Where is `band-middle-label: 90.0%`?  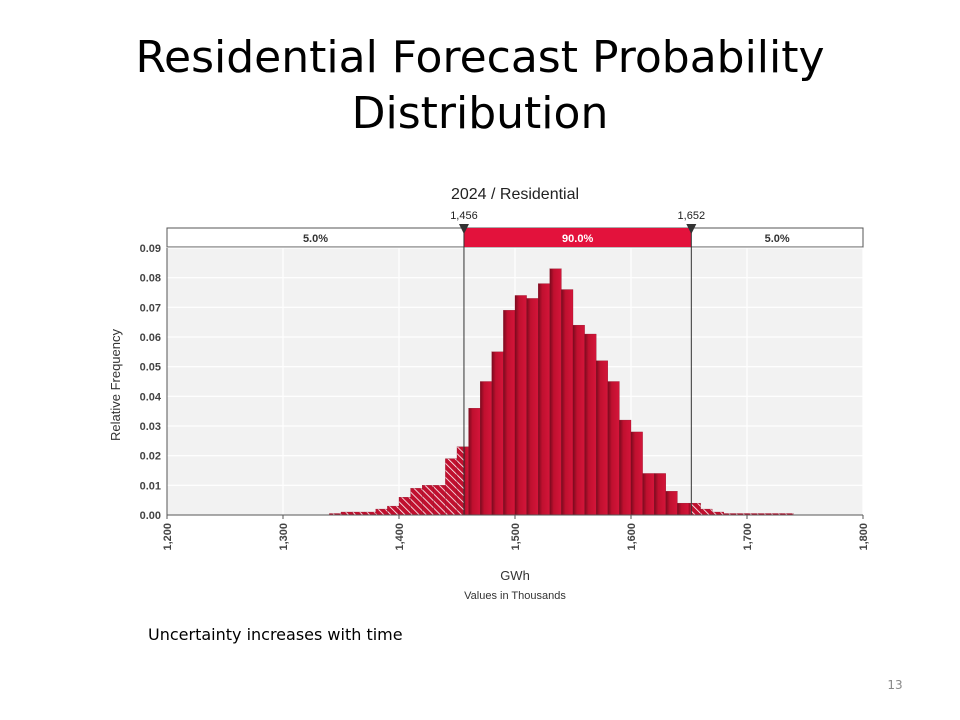
band-middle-label: 90.0% is located at coordinates (577, 239).